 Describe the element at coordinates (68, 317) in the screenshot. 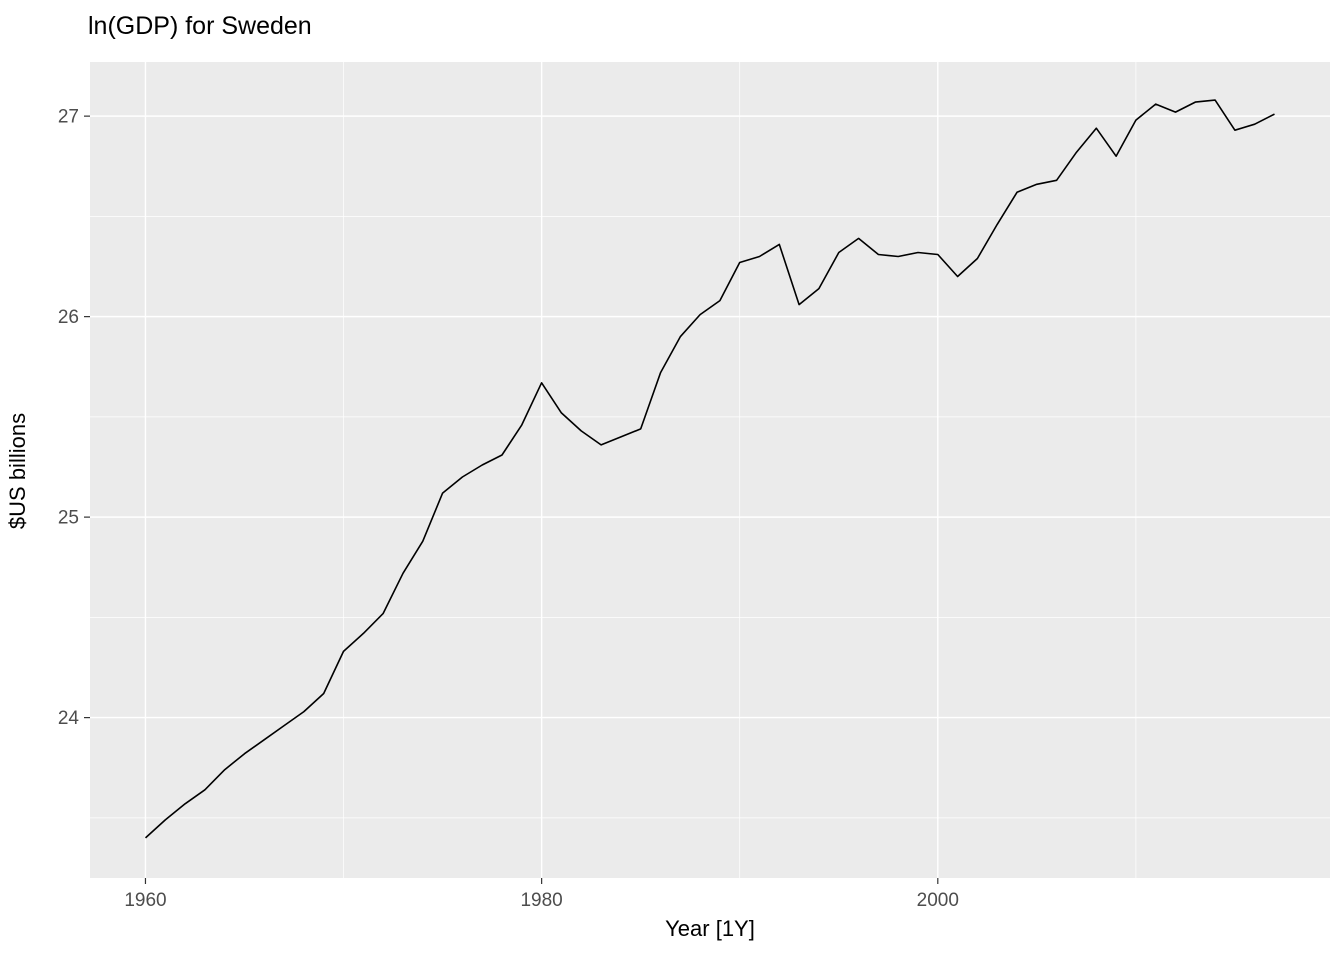

I see `y-tick-label: 26` at that location.